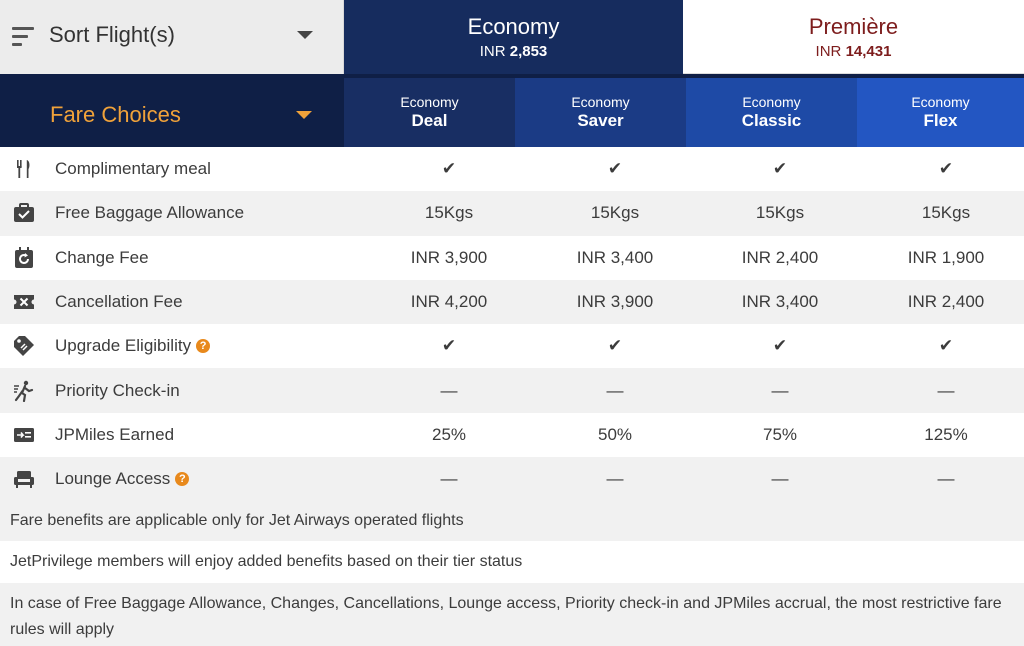  What do you see at coordinates (133, 346) in the screenshot?
I see `feature-label: Upgrade Eligibility?` at bounding box center [133, 346].